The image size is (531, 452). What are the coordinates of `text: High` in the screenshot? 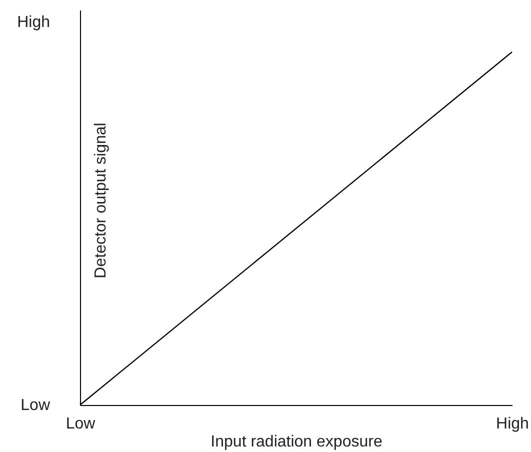 It's located at (33, 22).